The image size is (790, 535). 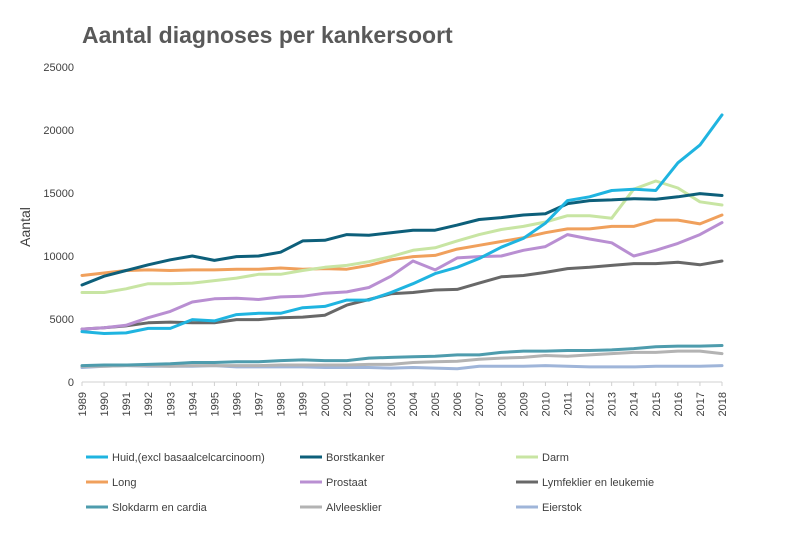 What do you see at coordinates (105, 404) in the screenshot?
I see `x-tick-label: 1990` at bounding box center [105, 404].